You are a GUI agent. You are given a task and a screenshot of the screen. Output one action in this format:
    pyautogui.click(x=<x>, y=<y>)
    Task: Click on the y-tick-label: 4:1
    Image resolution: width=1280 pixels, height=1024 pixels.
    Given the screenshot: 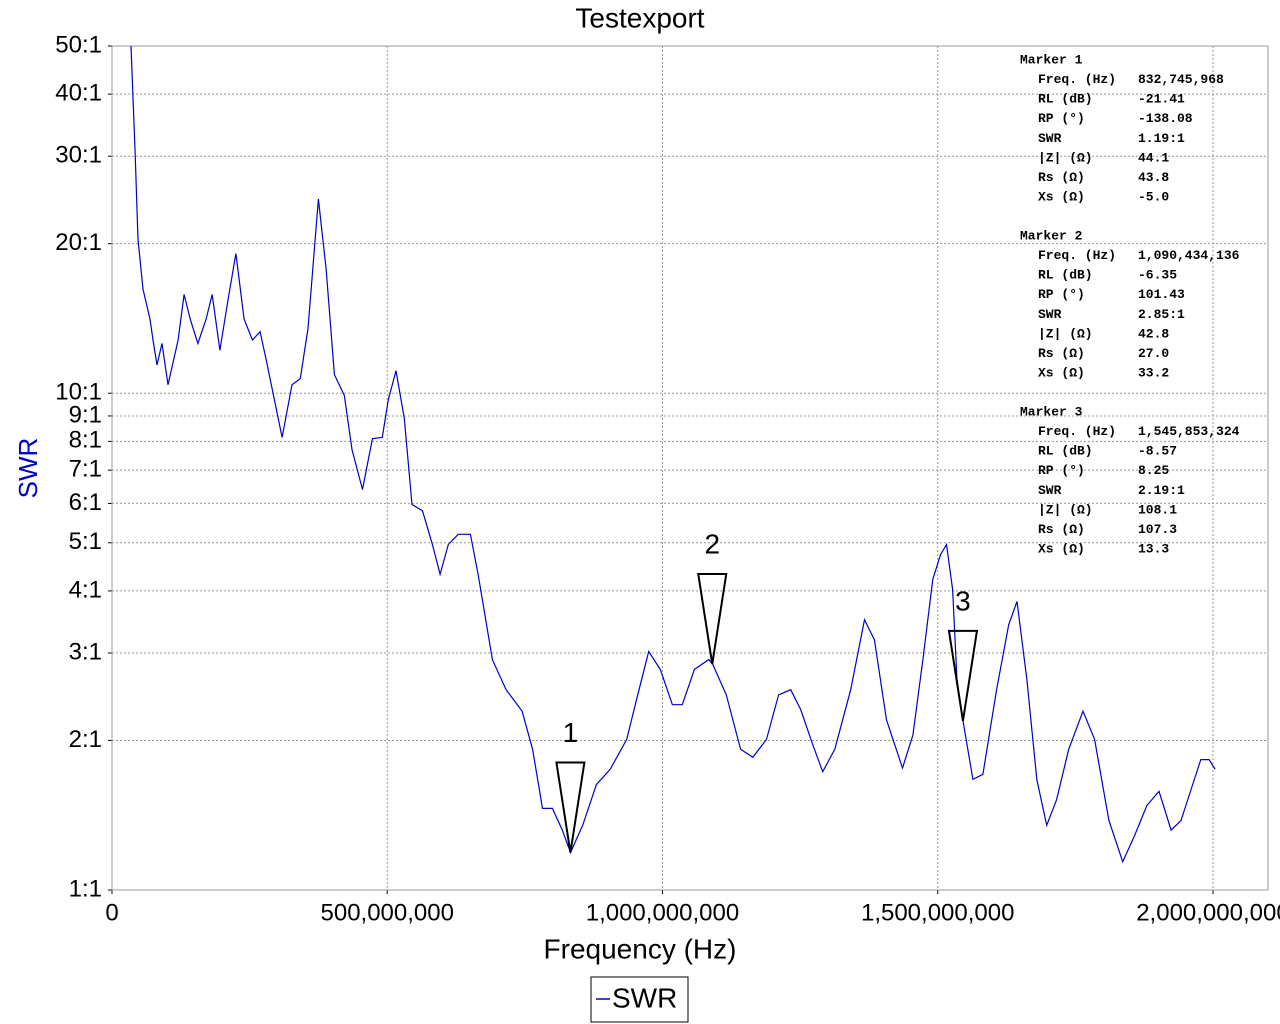 What is the action you would take?
    pyautogui.click(x=85, y=589)
    